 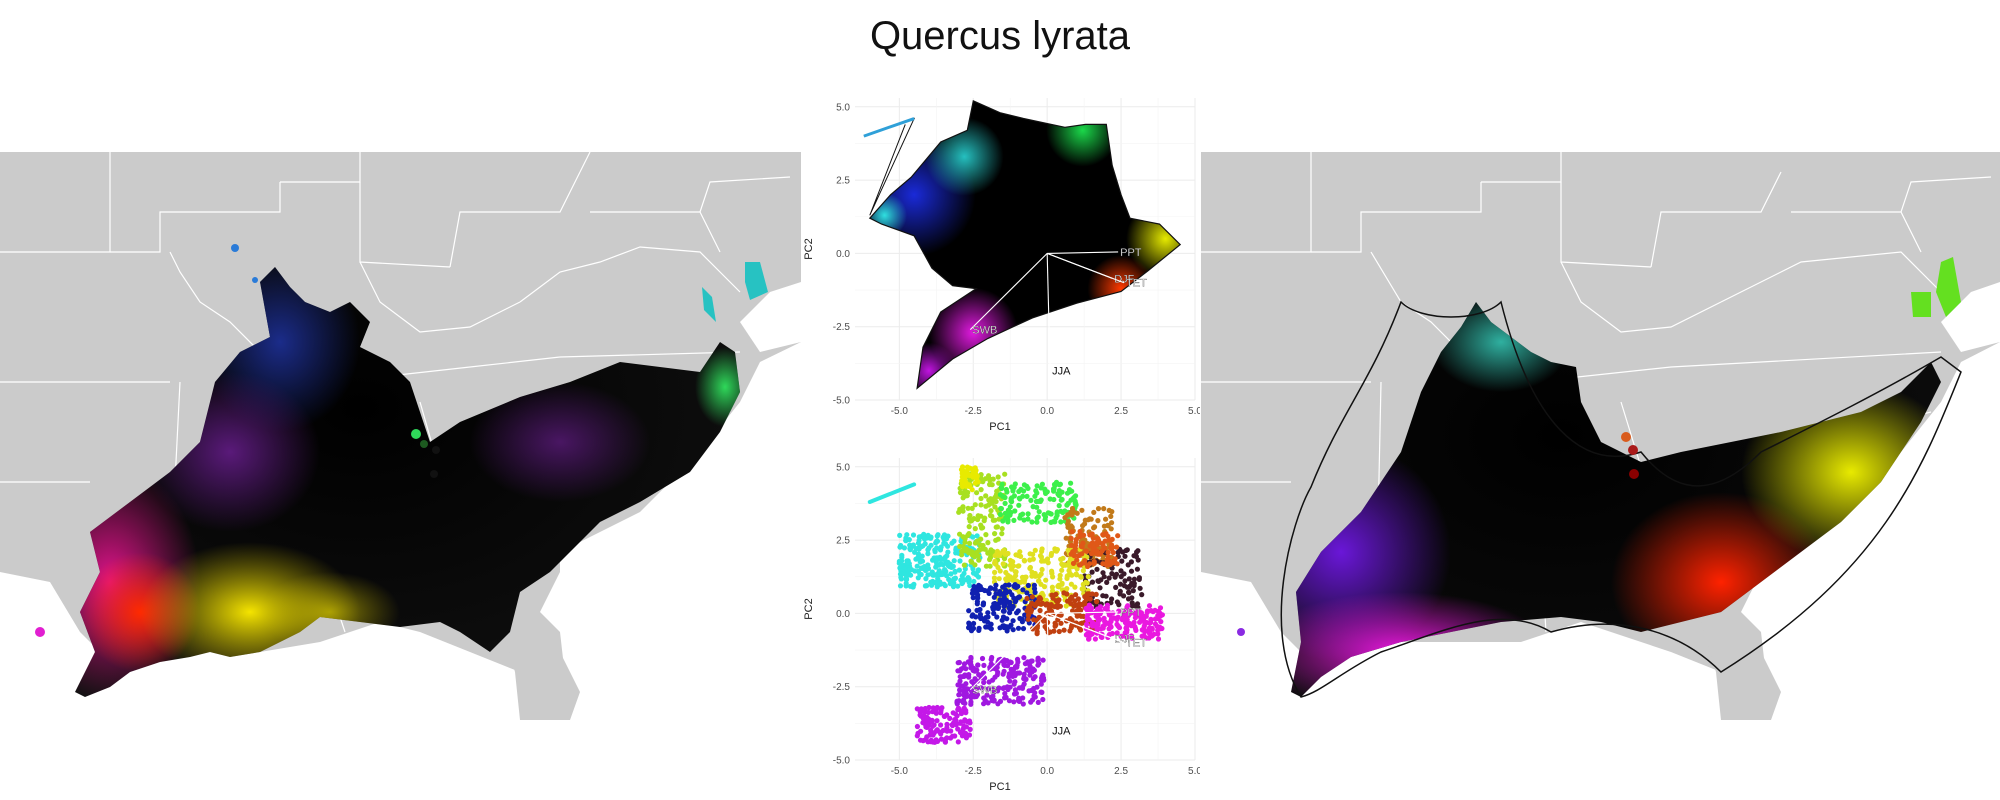 I want to click on loading-arrow-tet, so click(x=1085, y=628).